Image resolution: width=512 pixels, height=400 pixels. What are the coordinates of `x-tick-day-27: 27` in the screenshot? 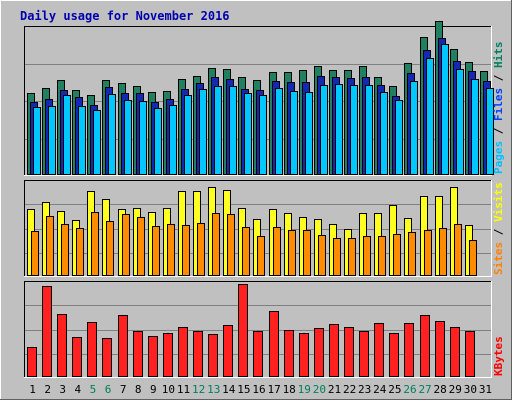 It's located at (424, 389).